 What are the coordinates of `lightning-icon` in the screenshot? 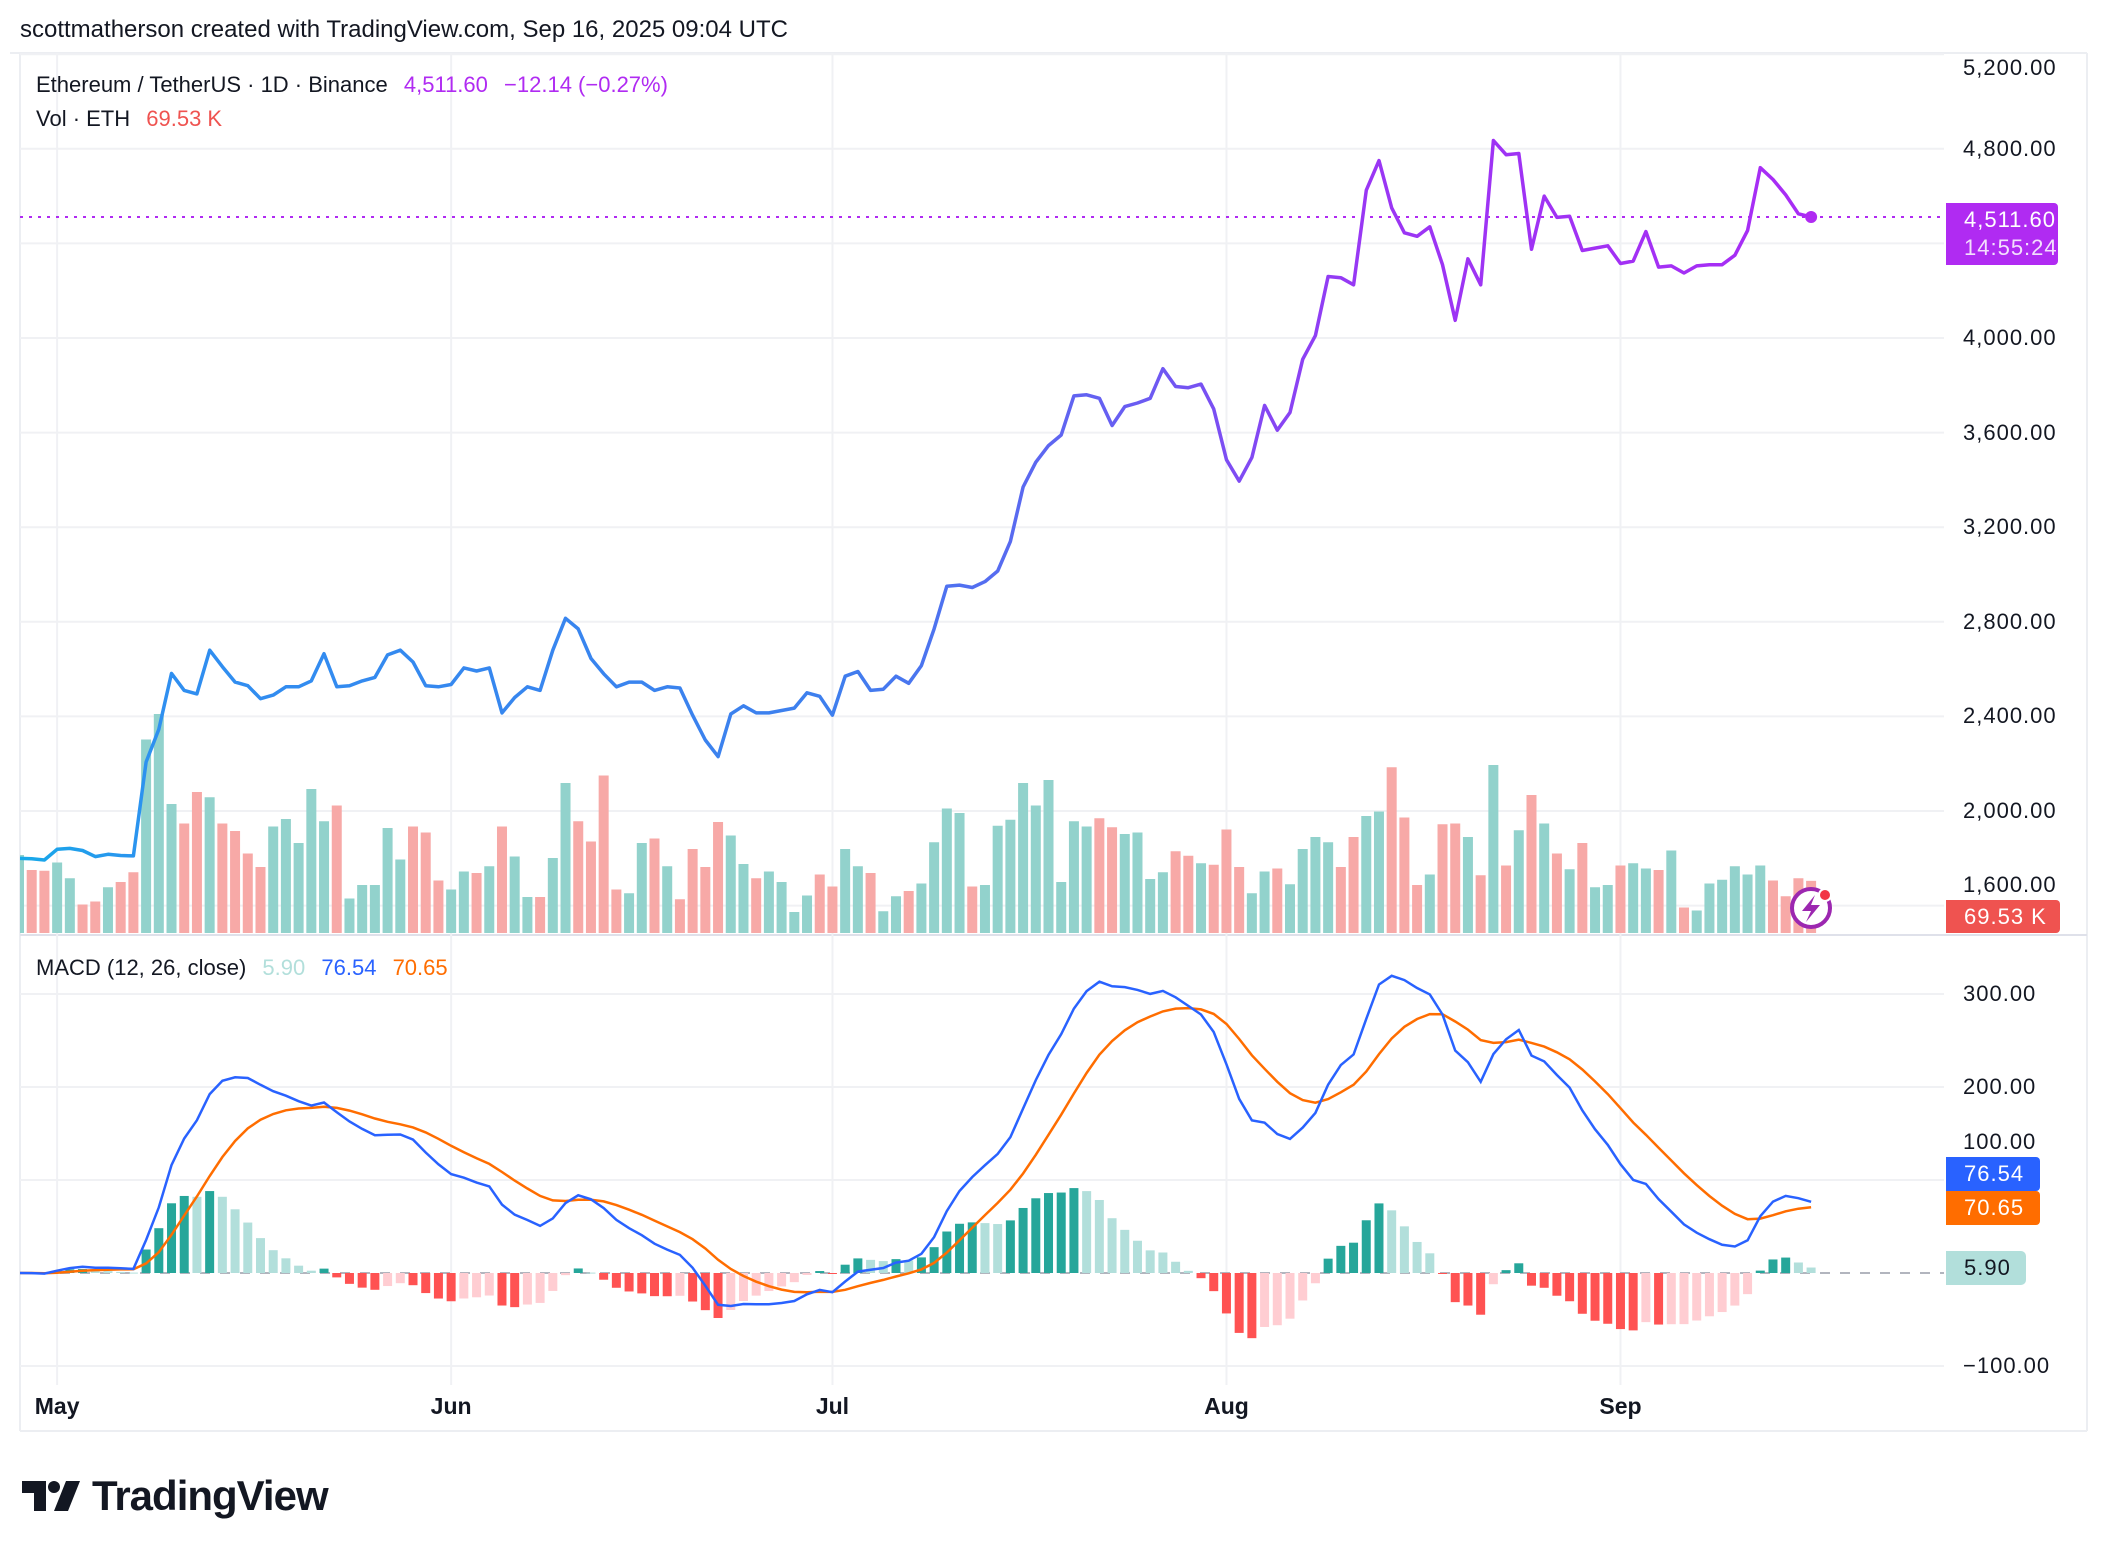 It's located at (1811, 908).